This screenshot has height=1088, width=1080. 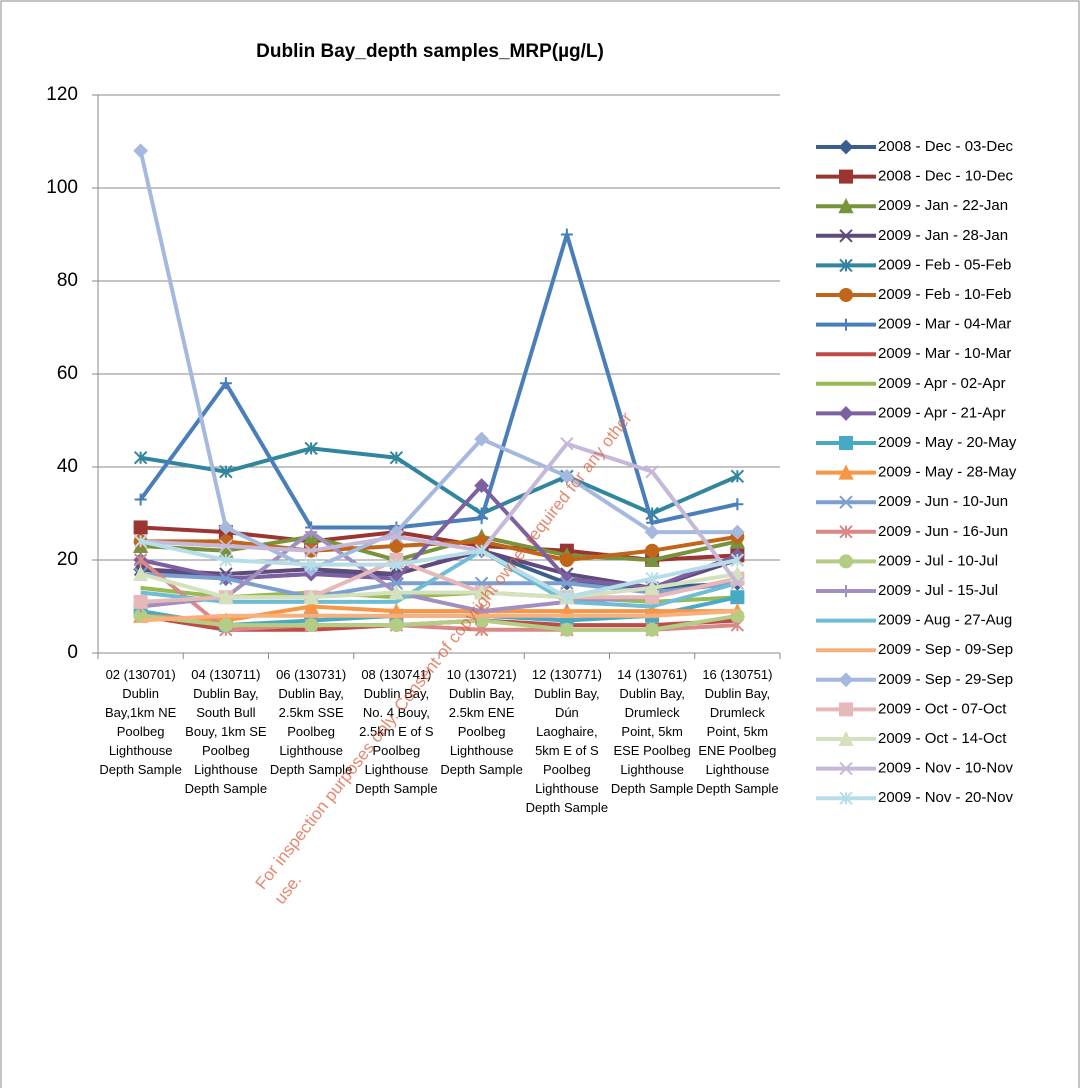 What do you see at coordinates (944, 324) in the screenshot?
I see `legend-label: 2009 - Mar - 04-Mar` at bounding box center [944, 324].